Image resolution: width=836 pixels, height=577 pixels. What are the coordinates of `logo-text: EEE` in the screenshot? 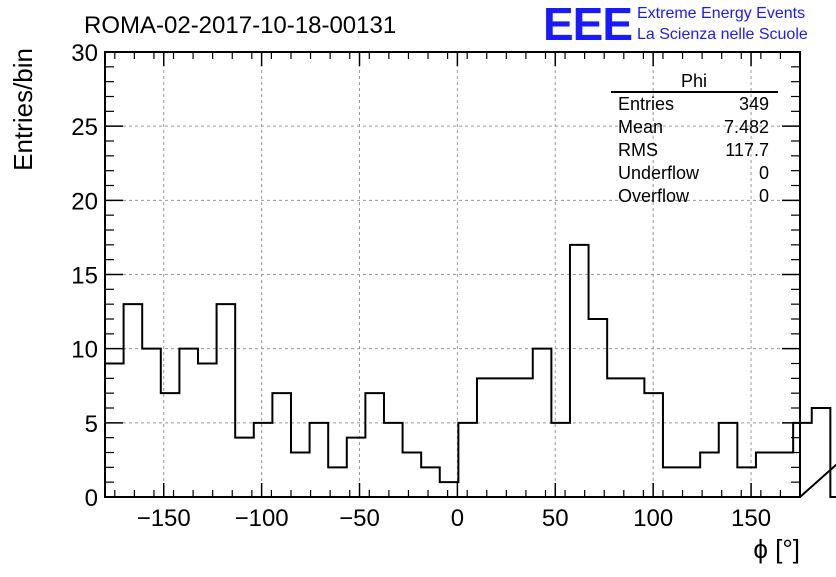 It's located at (587, 25).